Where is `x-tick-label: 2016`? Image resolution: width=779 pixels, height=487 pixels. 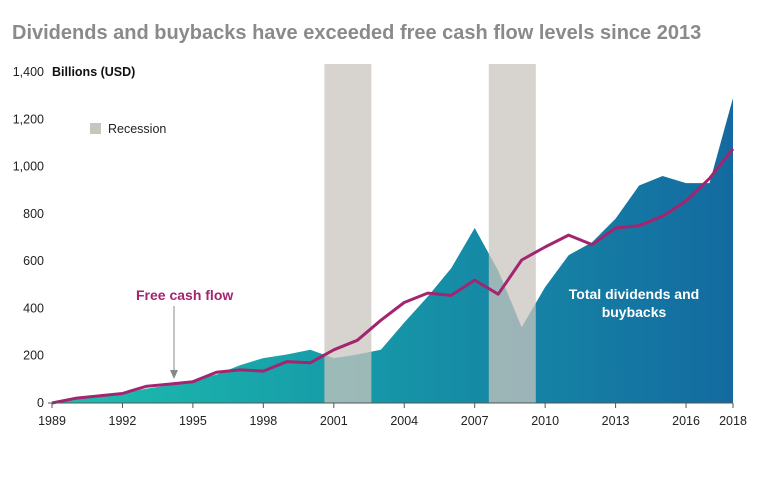
x-tick-label: 2016 is located at coordinates (686, 421).